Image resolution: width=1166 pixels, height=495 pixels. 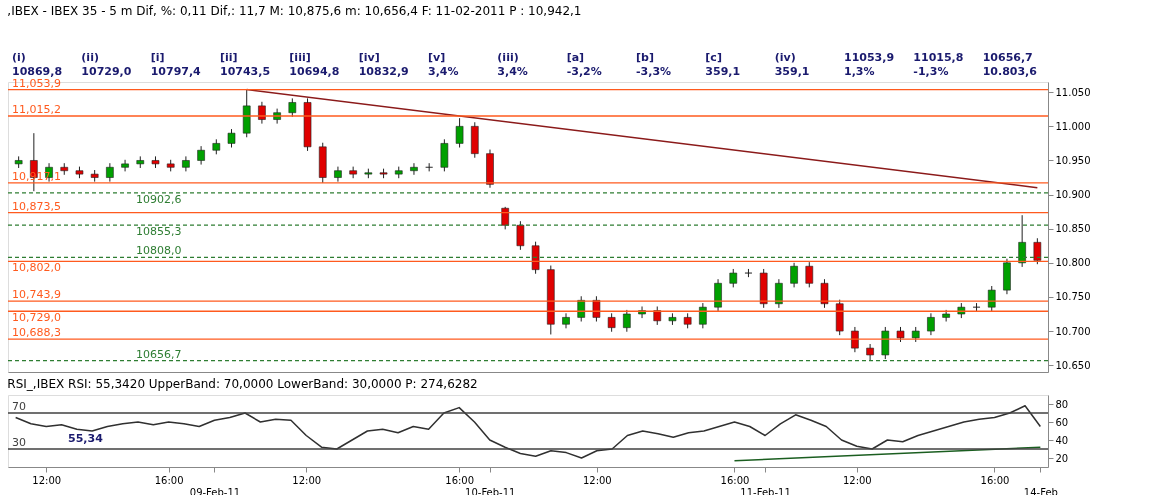 What do you see at coordinates (1062, 404) in the screenshot?
I see `y-tick-label: 80` at bounding box center [1062, 404].